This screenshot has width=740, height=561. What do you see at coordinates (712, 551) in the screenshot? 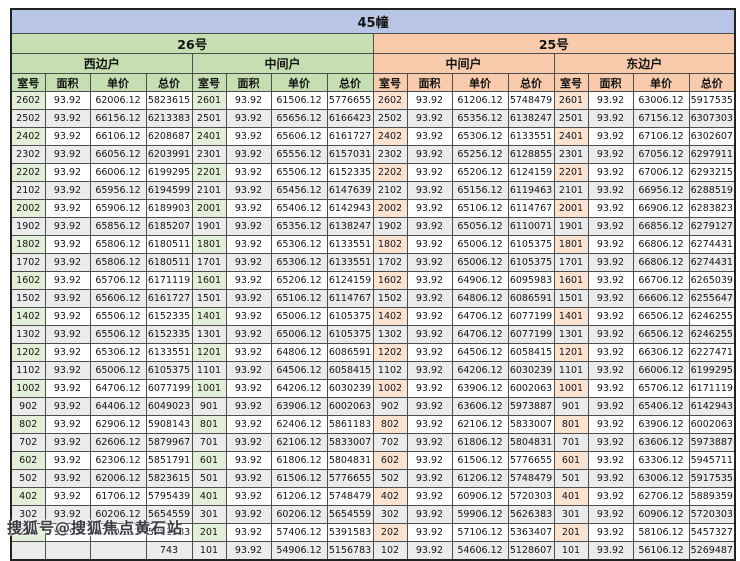
I see `total-price-cell: 5269487` at bounding box center [712, 551].